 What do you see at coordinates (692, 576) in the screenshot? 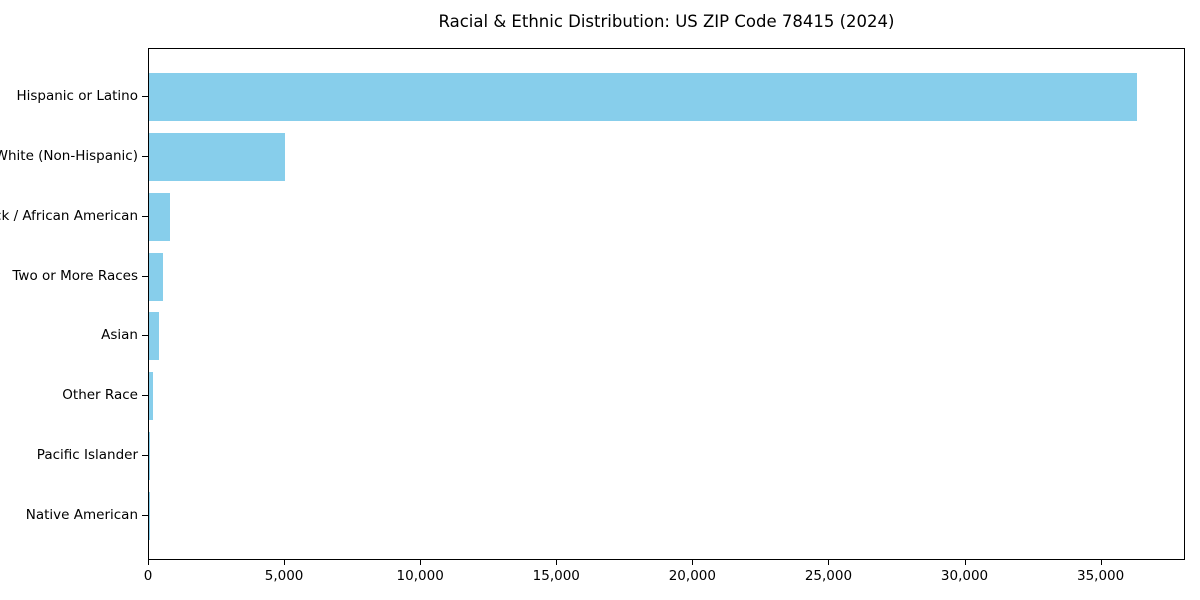
I see `x-tick-label: 20,000` at bounding box center [692, 576].